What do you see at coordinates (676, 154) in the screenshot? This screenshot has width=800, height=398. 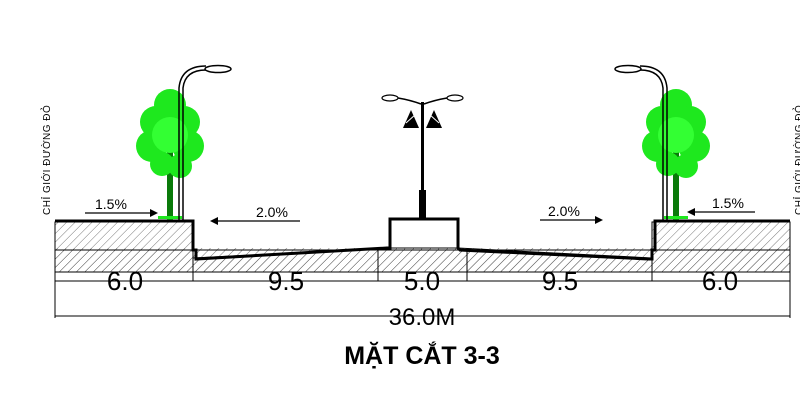 I see `right-tree` at bounding box center [676, 154].